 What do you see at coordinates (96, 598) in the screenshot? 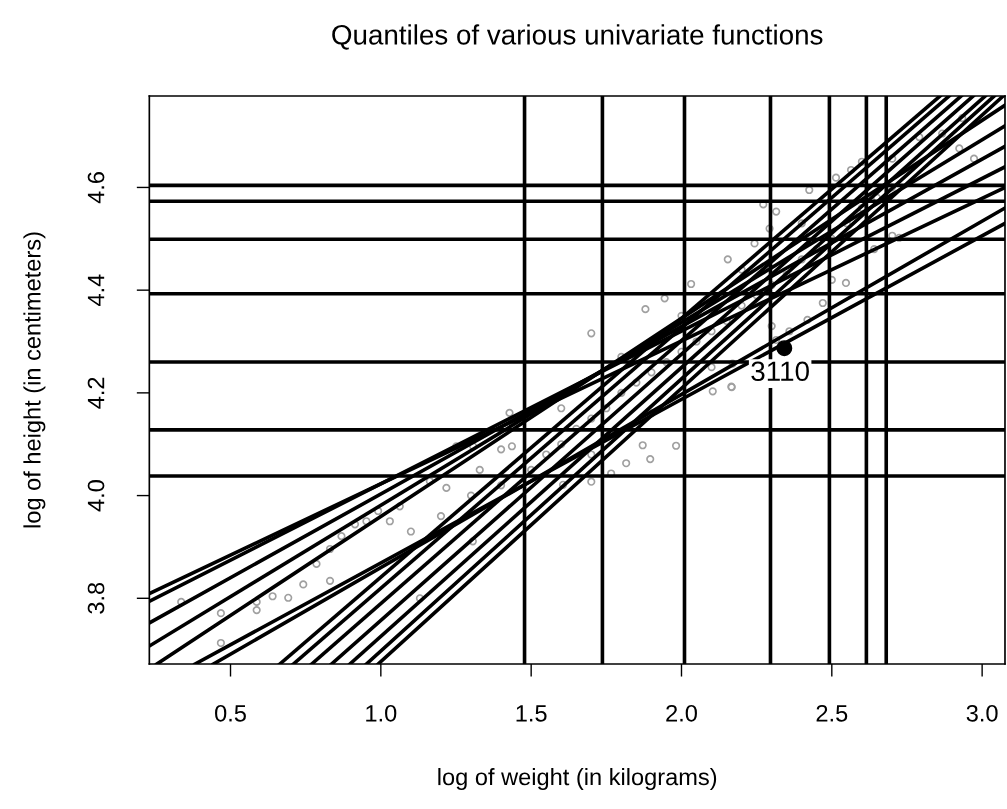
I see `y-tick-label: 3.8` at bounding box center [96, 598].